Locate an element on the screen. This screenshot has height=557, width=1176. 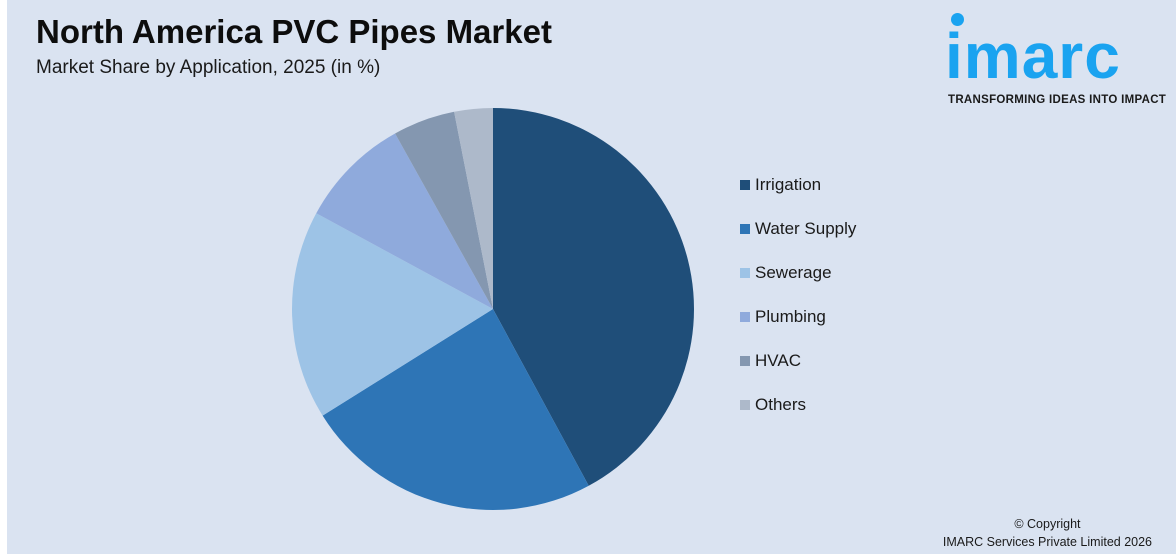
legend-item-irrigation: Irrigation is located at coordinates (798, 185).